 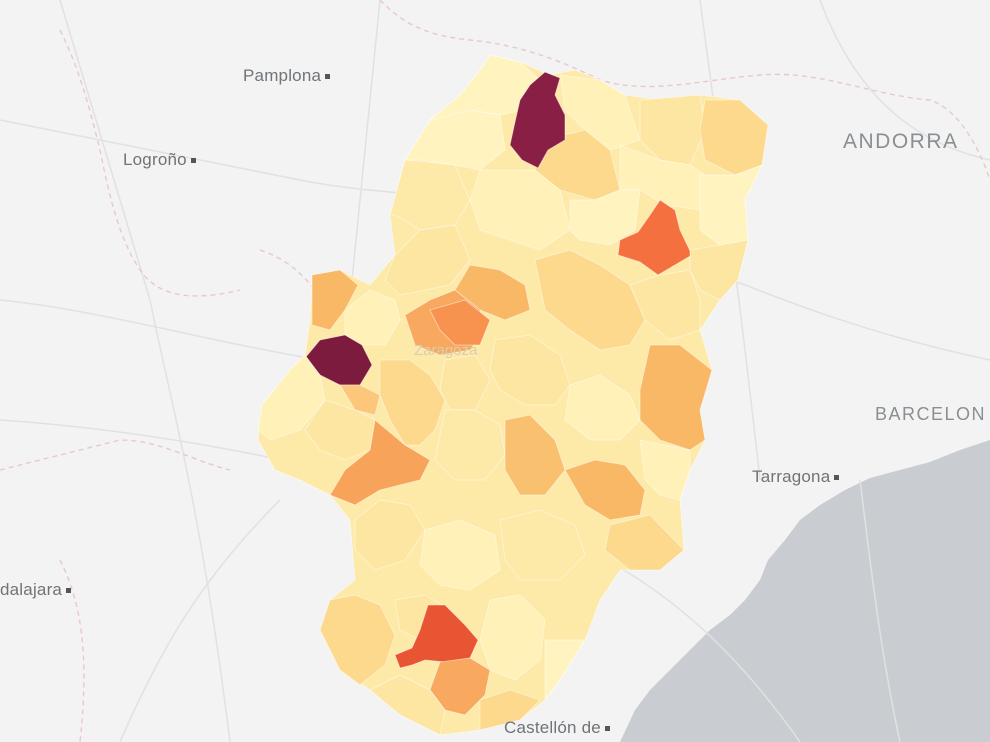 What do you see at coordinates (796, 477) in the screenshot?
I see `city-label-tarragona: Tarragona` at bounding box center [796, 477].